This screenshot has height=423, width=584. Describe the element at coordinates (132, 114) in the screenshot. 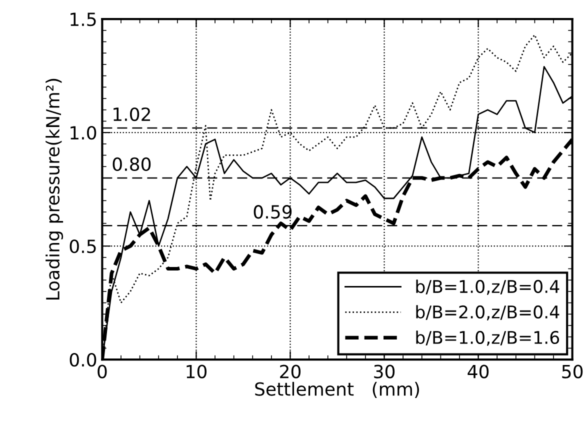

I see `ref-line-label: 1.02` at that location.